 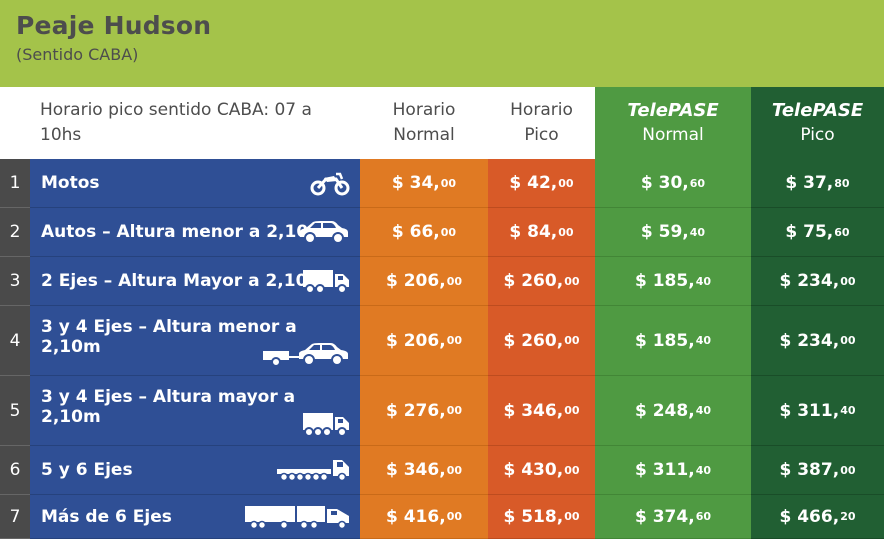 I want to click on header-normal-line1: Horario, so click(x=424, y=110).